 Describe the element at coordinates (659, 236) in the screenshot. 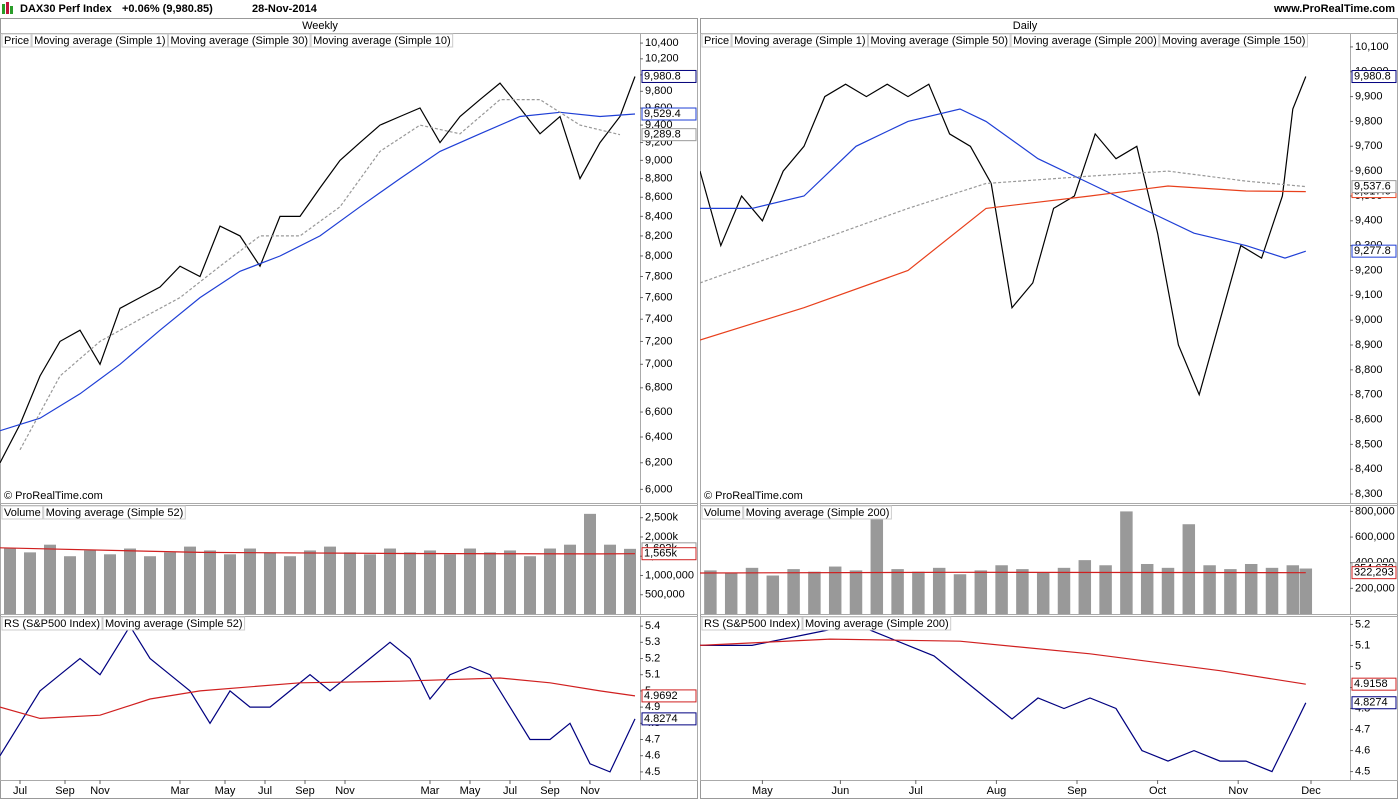

I see `y-tick-label: 8,200` at that location.